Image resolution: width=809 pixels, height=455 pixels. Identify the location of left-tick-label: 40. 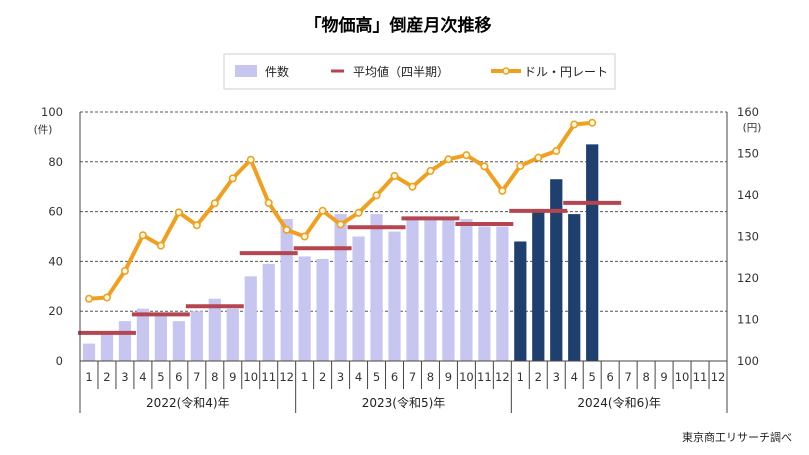
(55, 261).